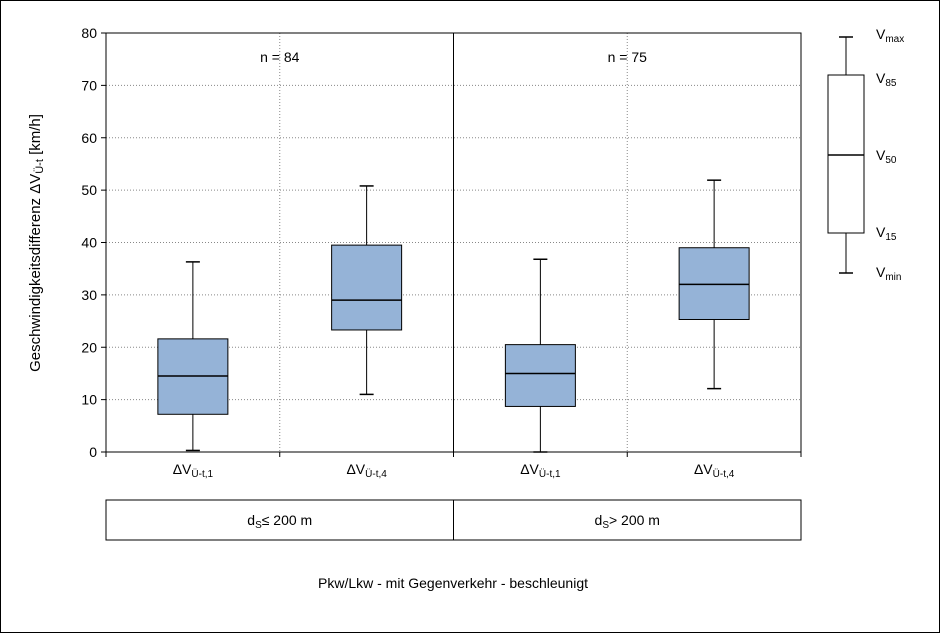 Image resolution: width=940 pixels, height=633 pixels. I want to click on group-label: dS> 200 m, so click(627, 521).